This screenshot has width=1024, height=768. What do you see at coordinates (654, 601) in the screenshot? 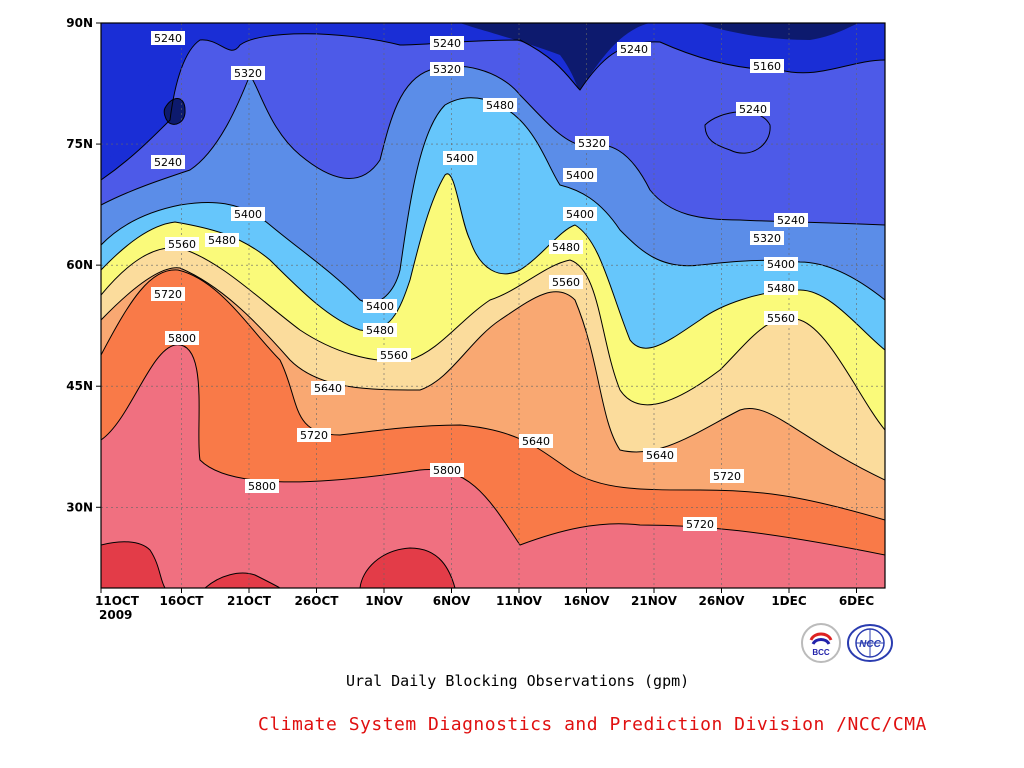
I see `x-tick-label: 21NOV` at bounding box center [654, 601].